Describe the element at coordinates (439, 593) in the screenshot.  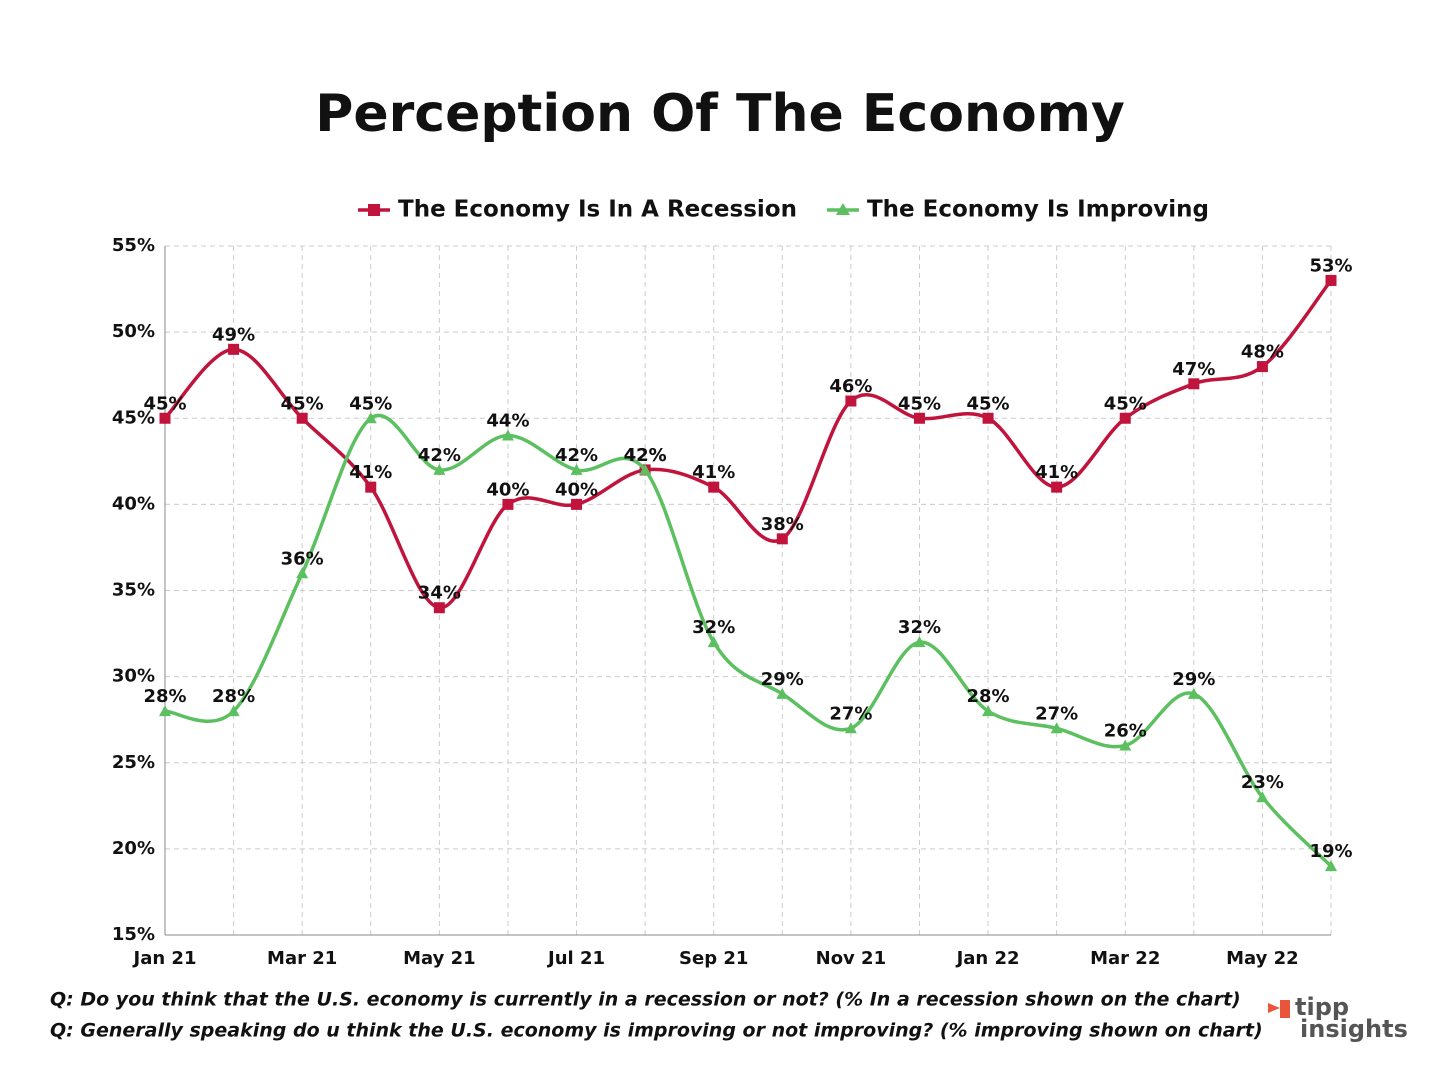
I see `data-label: 34%` at that location.